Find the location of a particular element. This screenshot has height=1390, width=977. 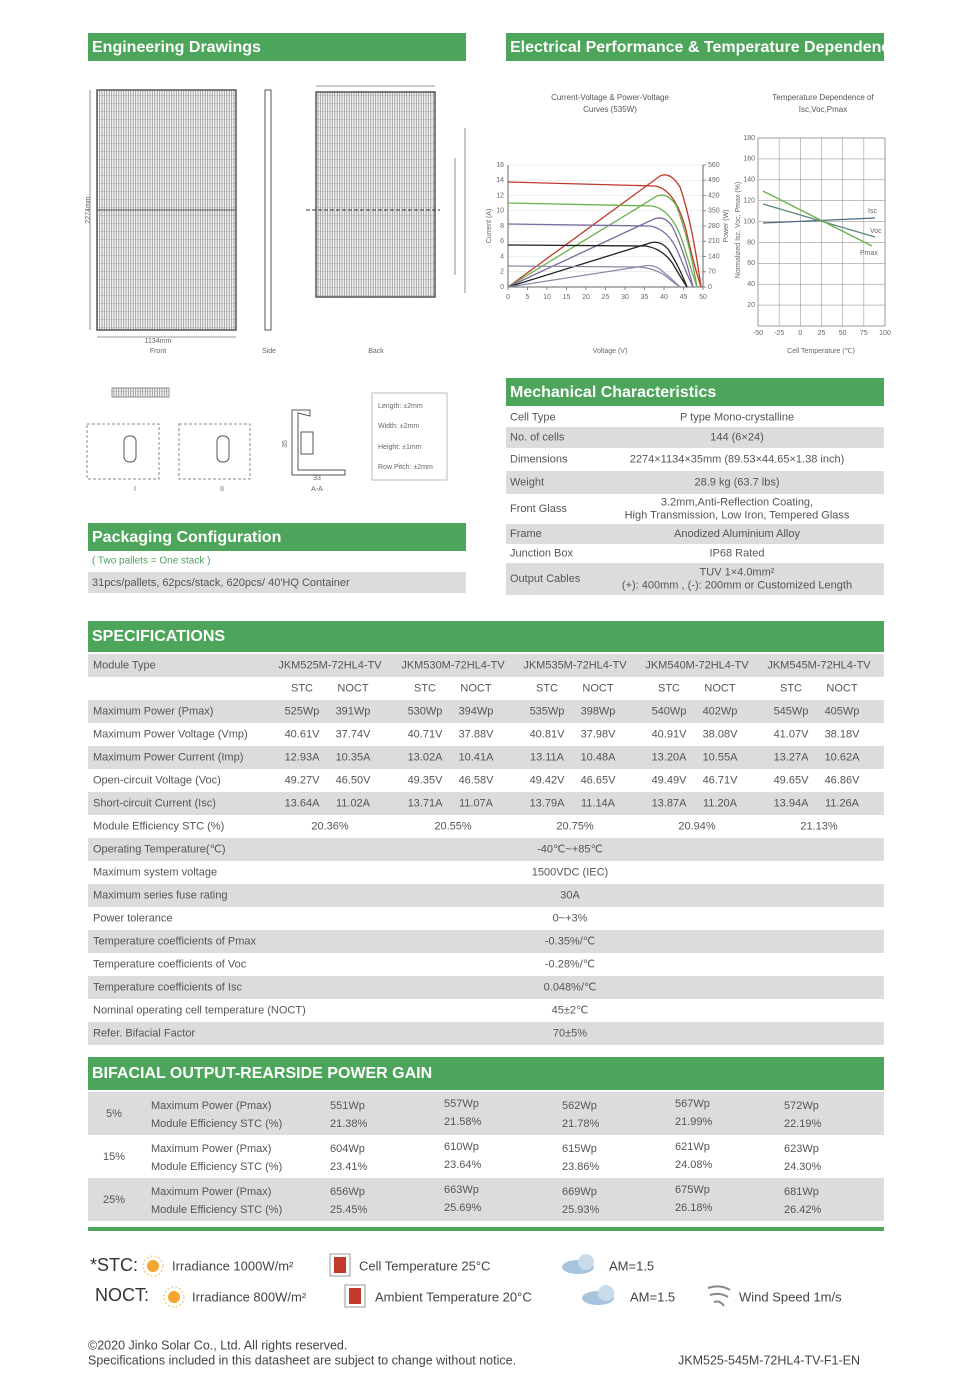

y2-tick-label: 0 is located at coordinates (710, 287).